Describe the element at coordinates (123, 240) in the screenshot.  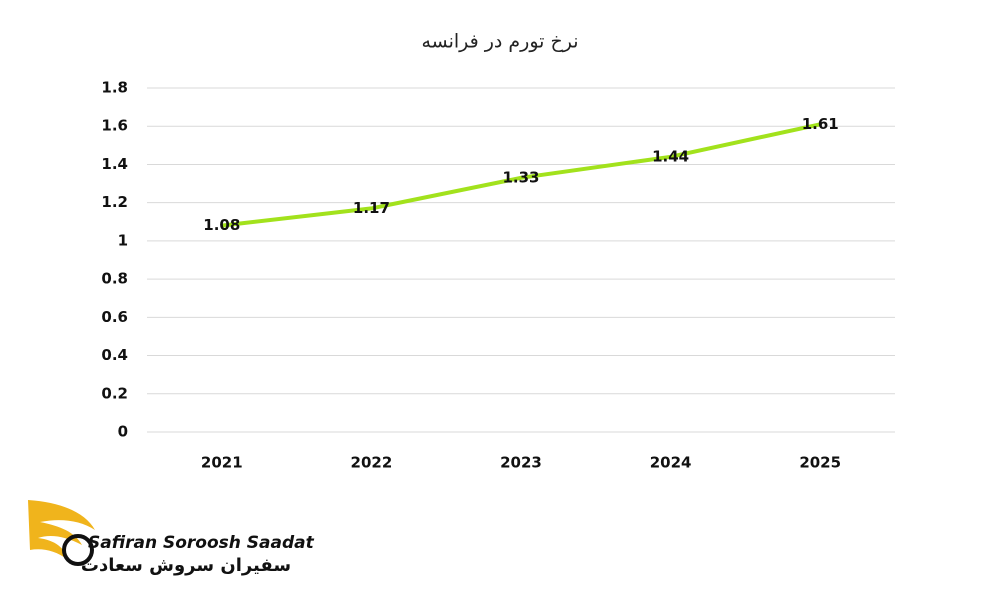
I see `y-tick-label: 1` at that location.